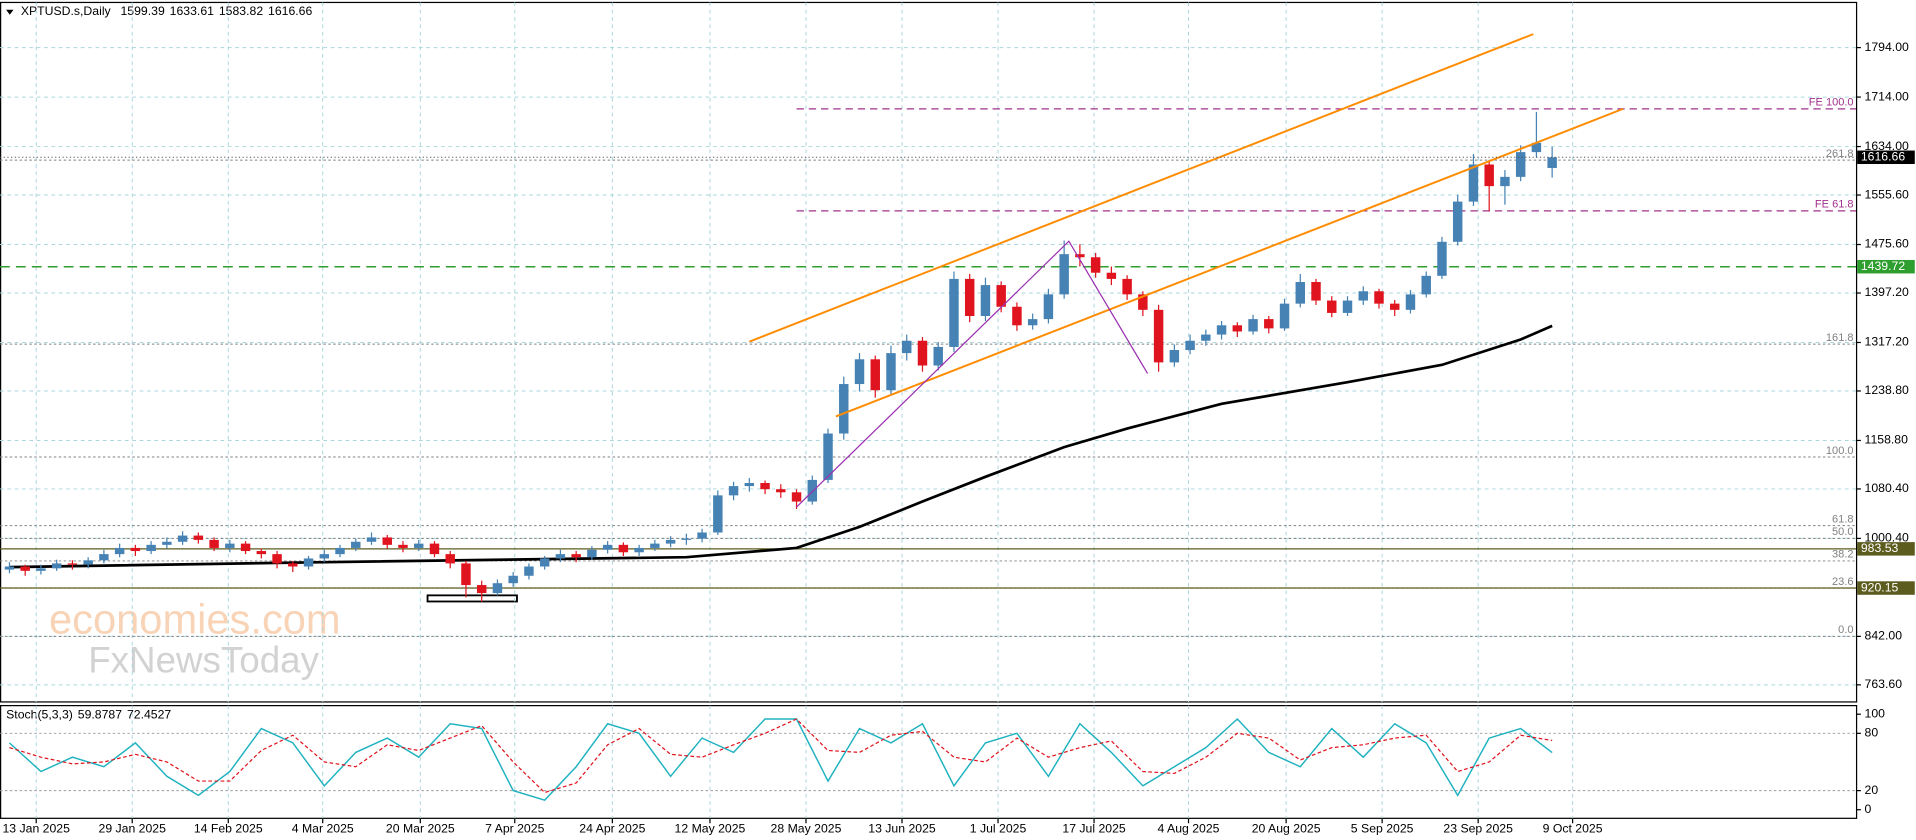  Describe the element at coordinates (195, 618) in the screenshot. I see `watermark: economies.com` at that location.